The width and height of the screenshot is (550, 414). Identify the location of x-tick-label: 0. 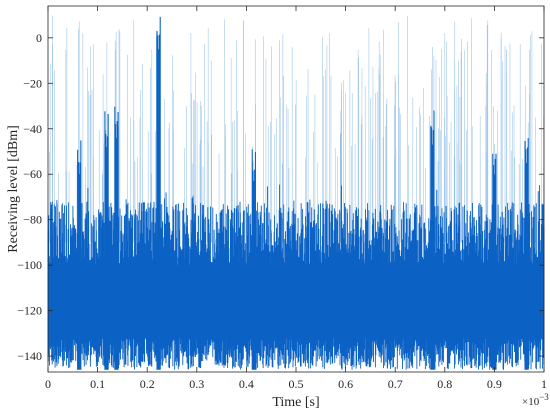
(48, 384).